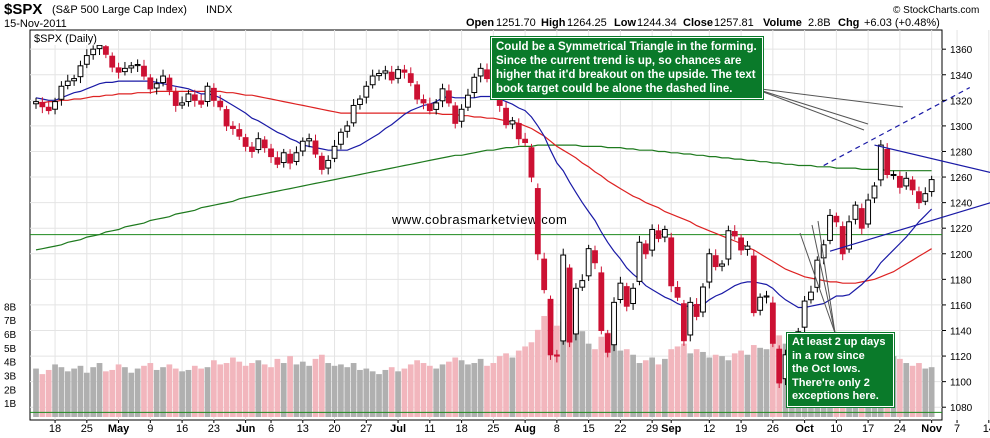 Image resolution: width=990 pixels, height=438 pixels. Describe the element at coordinates (557, 429) in the screenshot. I see `date-tick-label: 8` at that location.